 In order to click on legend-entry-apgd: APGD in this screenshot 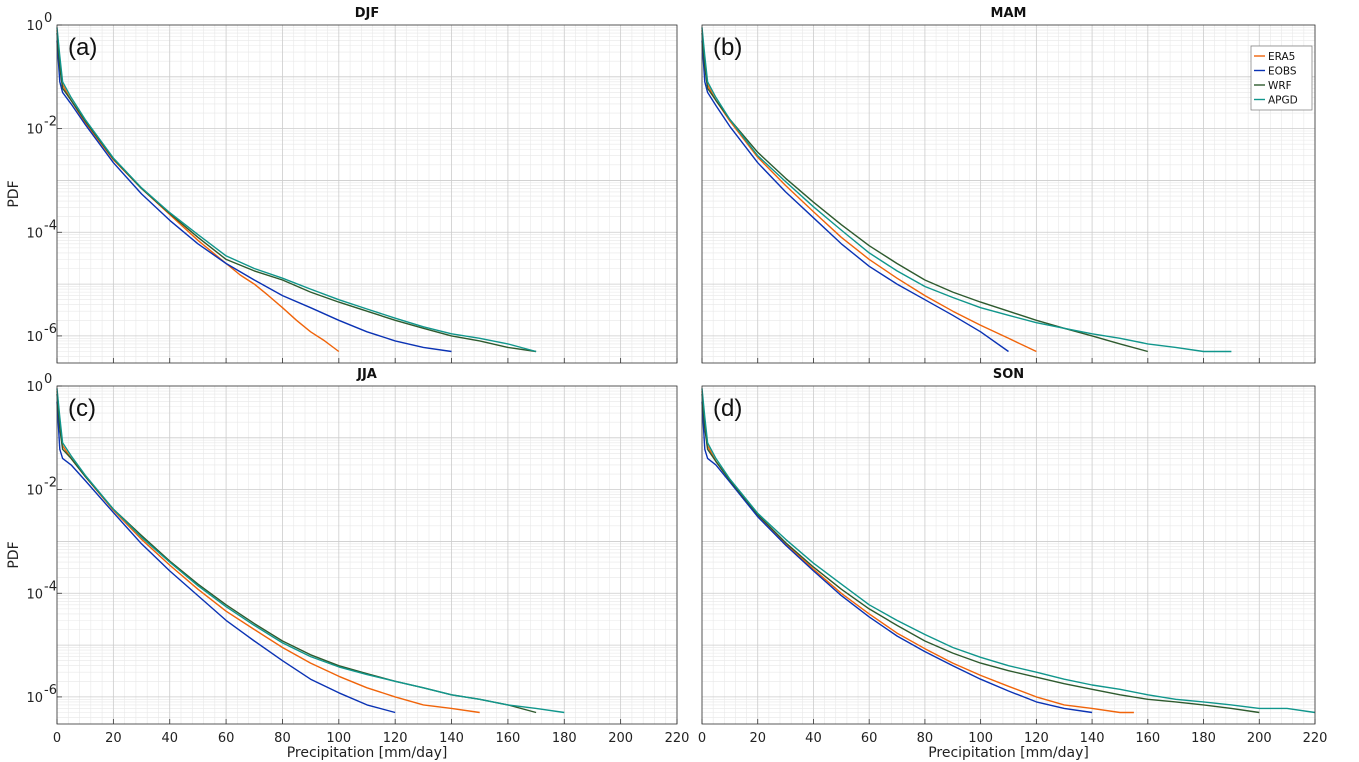, I will do `click(1283, 101)`.